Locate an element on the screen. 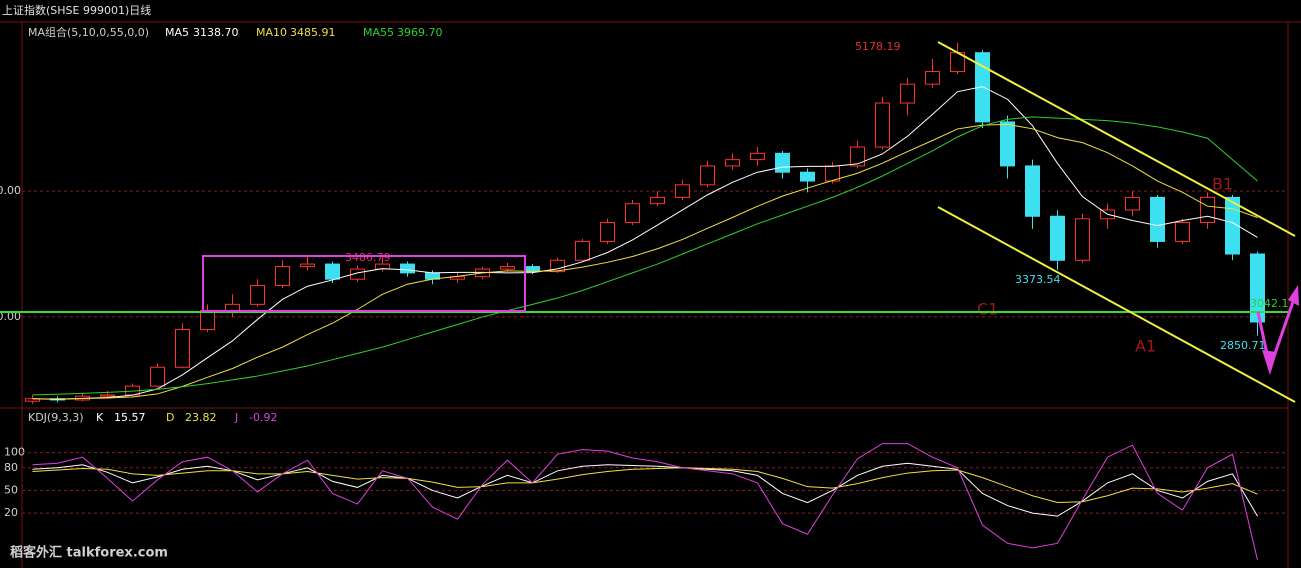 This screenshot has height=568, width=1301. y-tick-label: 20 is located at coordinates (11, 512).